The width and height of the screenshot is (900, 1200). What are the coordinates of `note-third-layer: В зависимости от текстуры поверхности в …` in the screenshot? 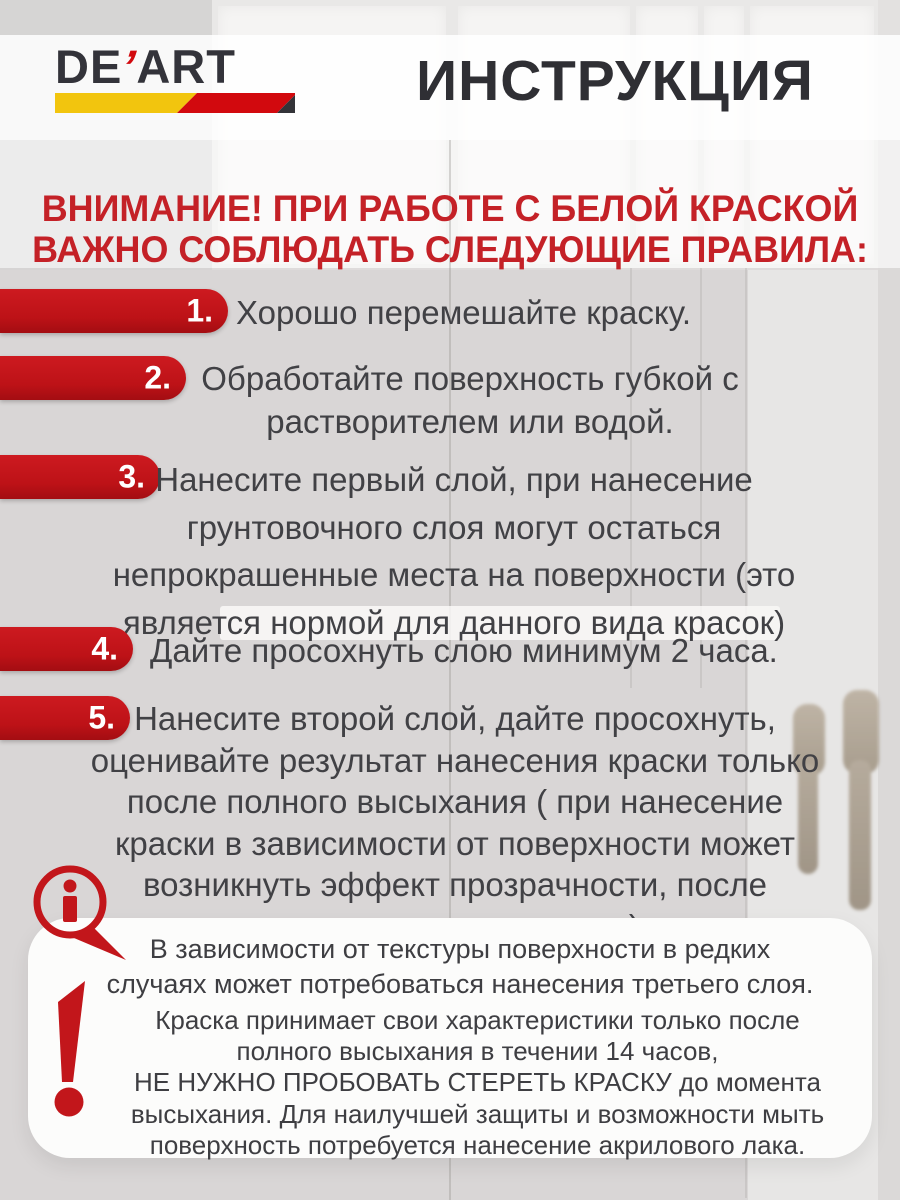 It's located at (460, 967).